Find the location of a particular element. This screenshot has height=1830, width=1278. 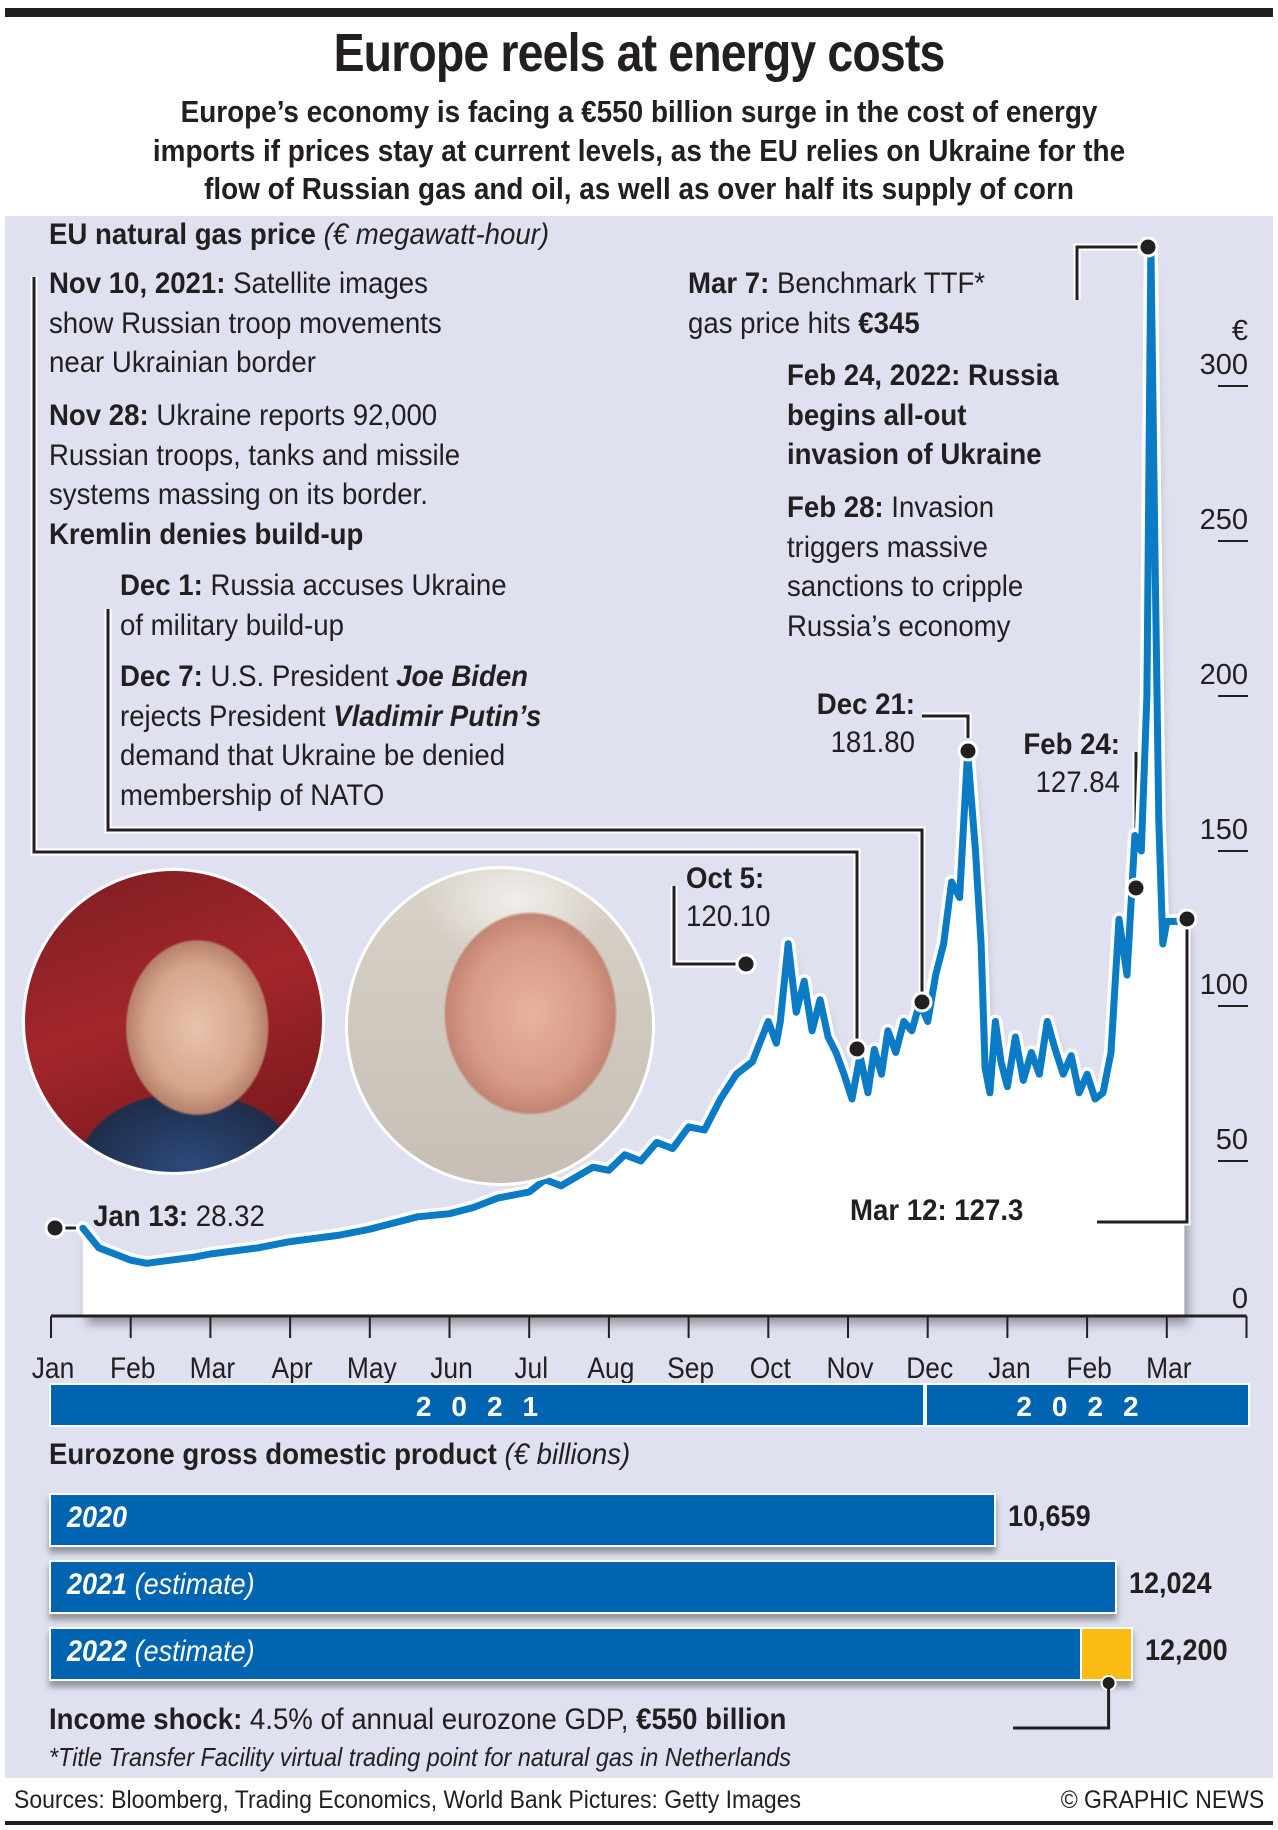

gdp-value-2020: 10,659 is located at coordinates (1049, 1516).